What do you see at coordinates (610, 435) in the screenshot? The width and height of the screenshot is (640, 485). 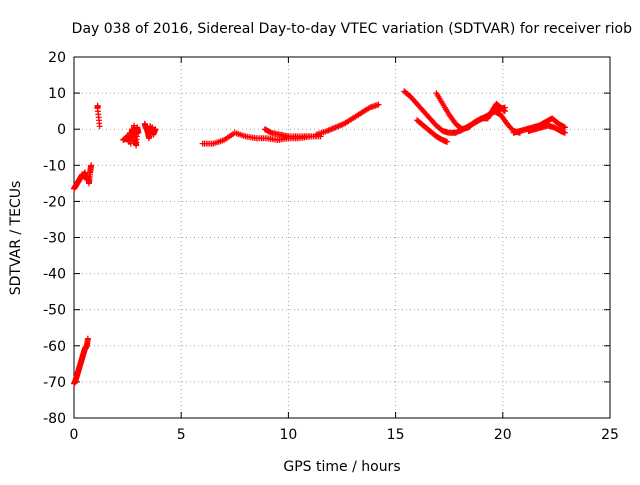 I see `x-tick-label: 25` at bounding box center [610, 435].